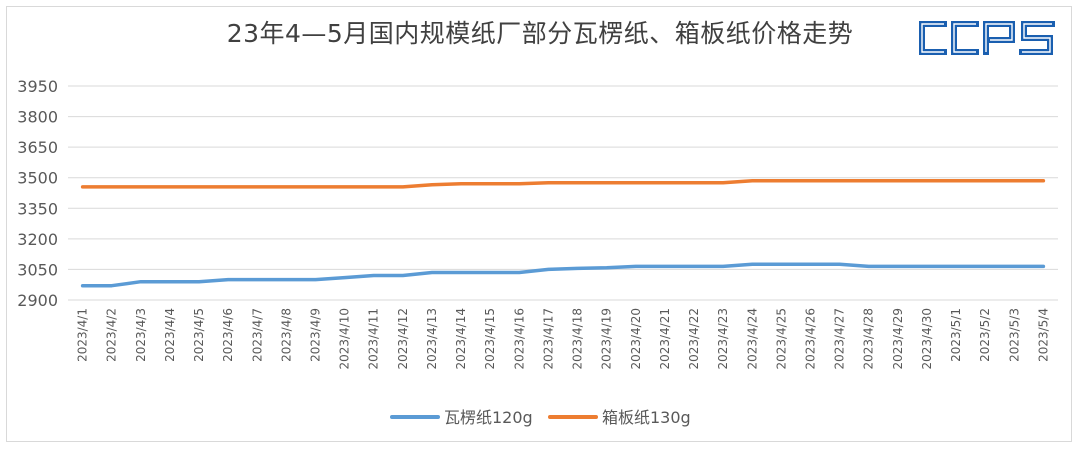 This screenshot has width=1080, height=450. Describe the element at coordinates (37, 239) in the screenshot. I see `y-tick-label: 3200` at that location.